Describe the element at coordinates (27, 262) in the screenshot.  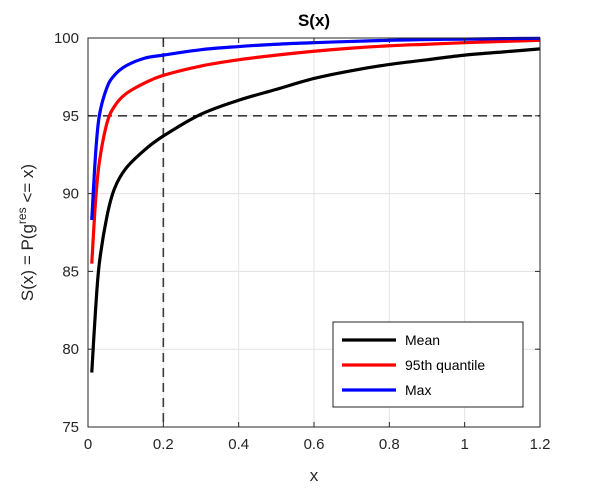
I see `y-axis-title-prefix: S(x) = P(g` at that location.